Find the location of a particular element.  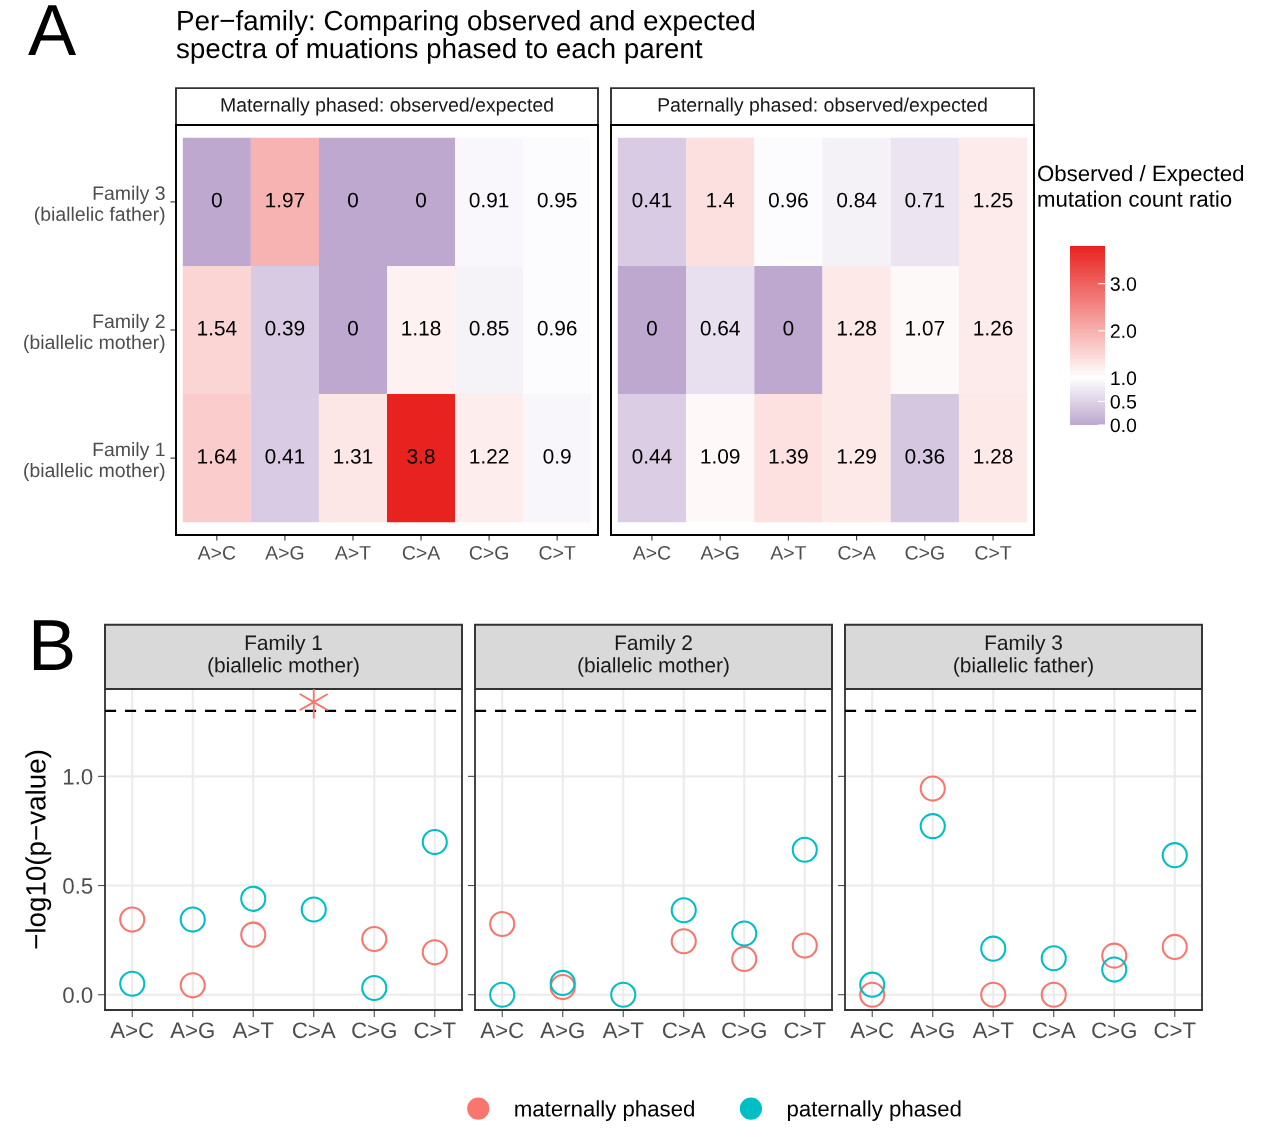

color-bar-label: 0.0 is located at coordinates (1123, 425).